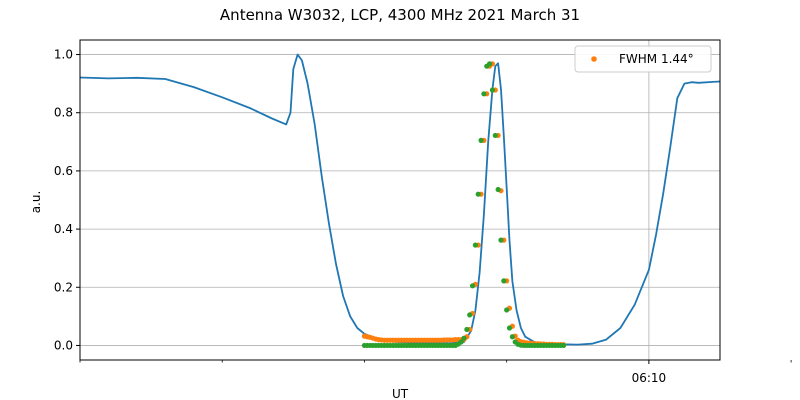 The image size is (800, 400). Describe the element at coordinates (63, 171) in the screenshot. I see `y-tick-label: 0.6` at that location.